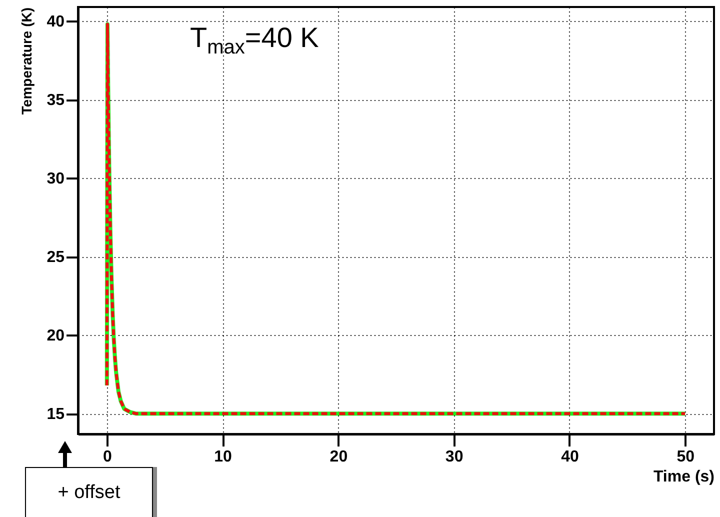  I want to click on text: + offset, so click(89, 492).